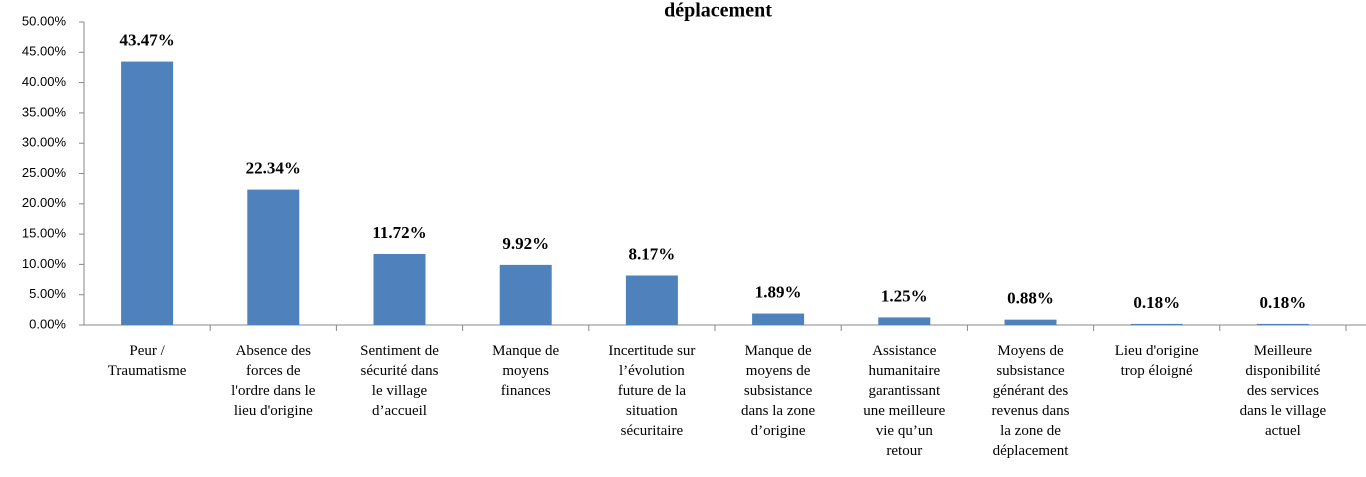 Image resolution: width=1366 pixels, height=477 pixels. I want to click on y-tick-label: 40.00%, so click(44, 81).